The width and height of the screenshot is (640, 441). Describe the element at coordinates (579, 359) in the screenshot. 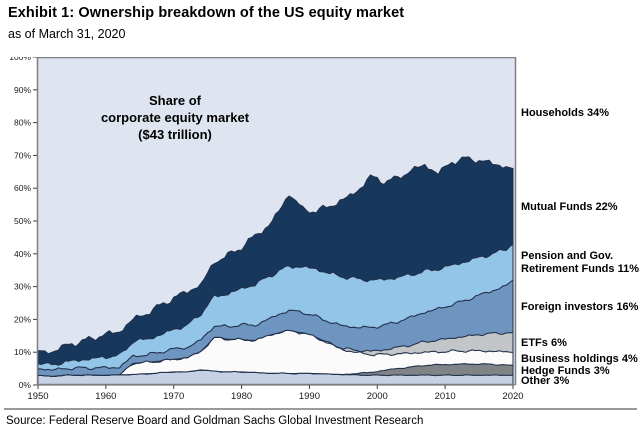

I see `series-label-business_holdings: Business holdings 4%` at that location.